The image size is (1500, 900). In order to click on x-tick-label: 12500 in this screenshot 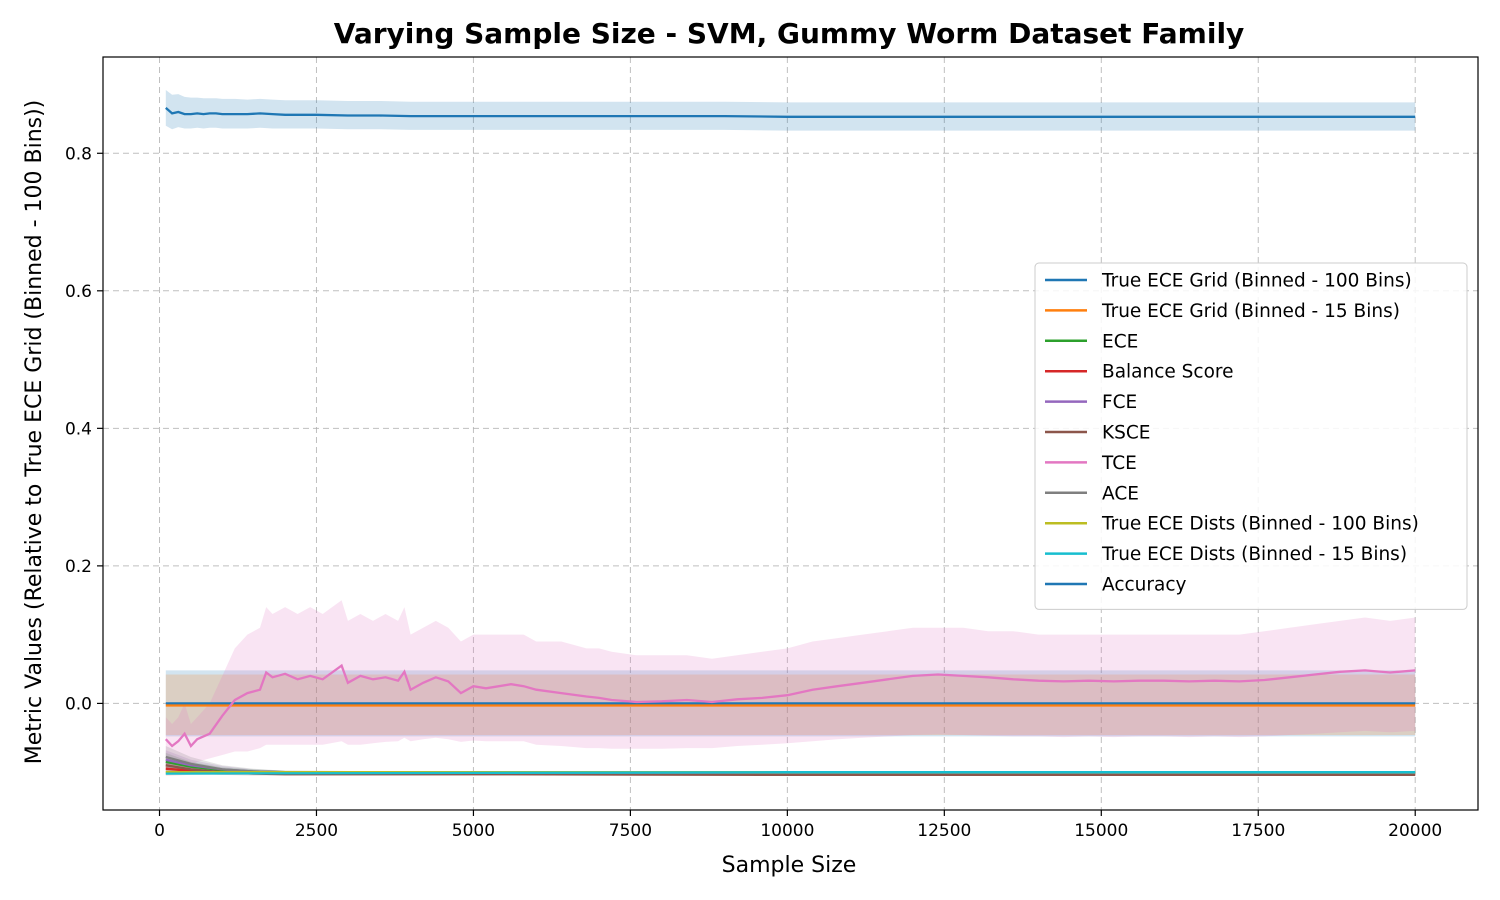, I will do `click(944, 831)`.